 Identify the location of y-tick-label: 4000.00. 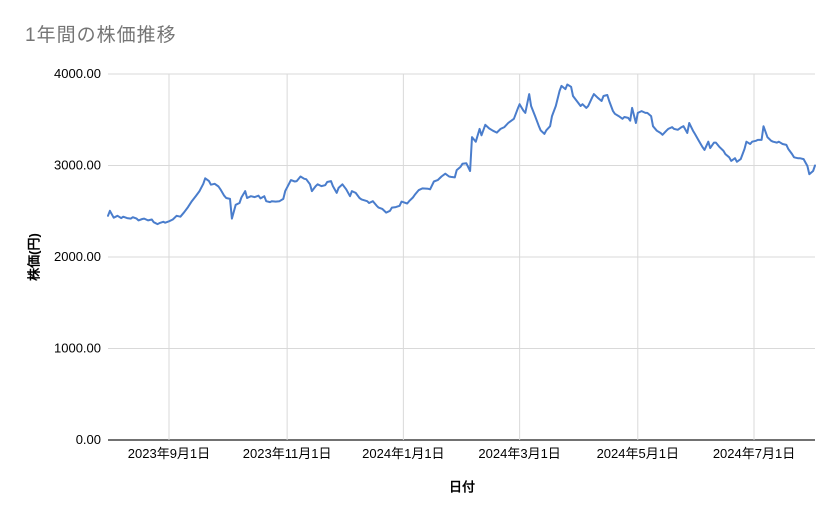
(77, 73).